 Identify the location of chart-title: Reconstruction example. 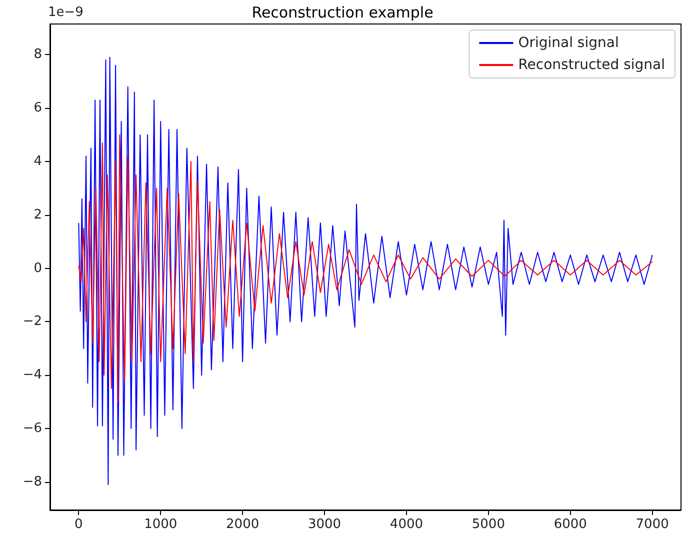
(343, 13).